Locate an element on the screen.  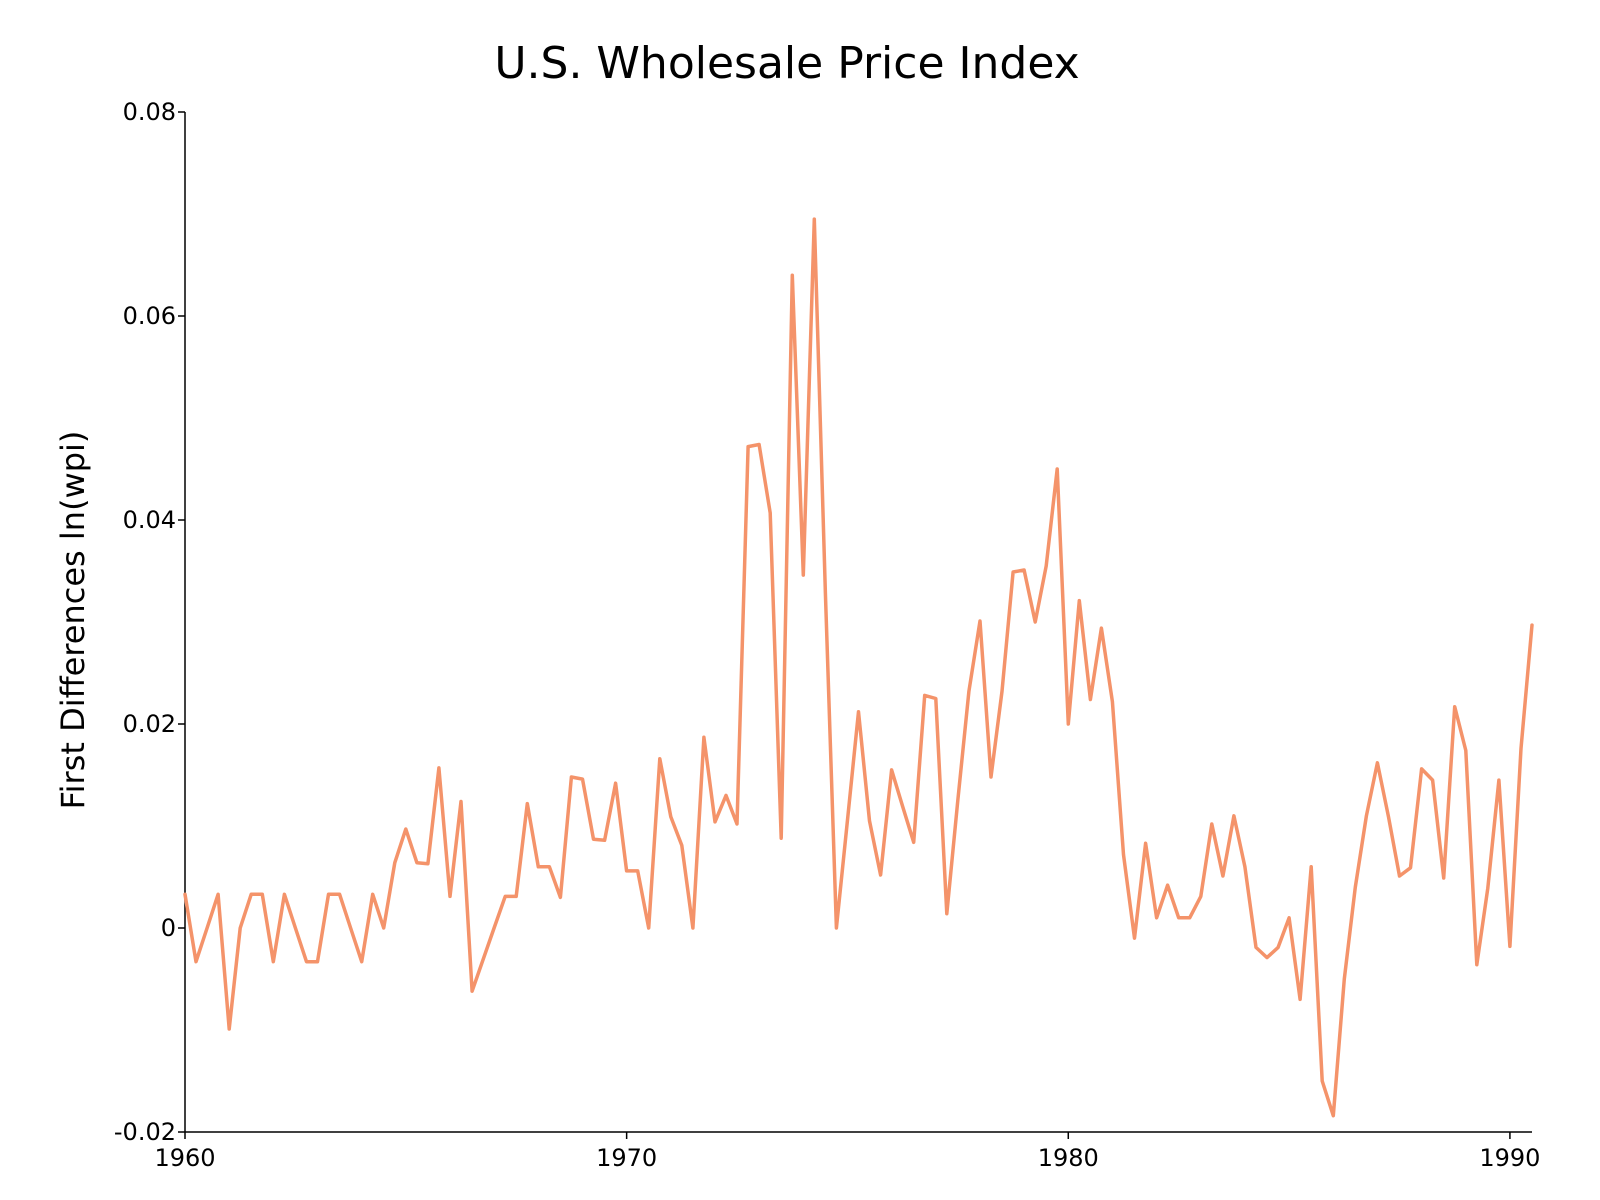
x-ticks: 1960 1970 1980 1990 is located at coordinates (847, 1152).